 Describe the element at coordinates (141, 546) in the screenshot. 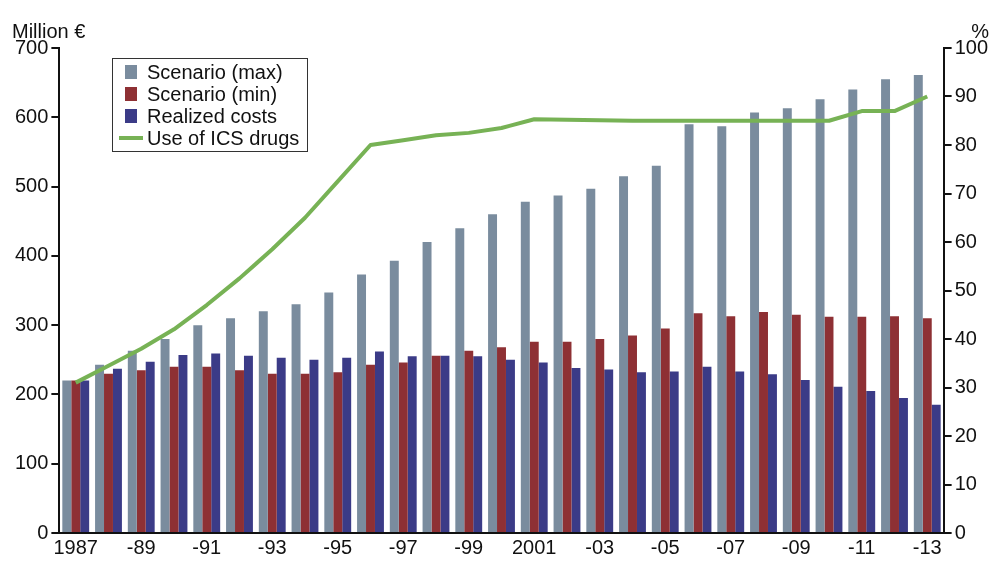

I see `x-tick-label: -89` at that location.